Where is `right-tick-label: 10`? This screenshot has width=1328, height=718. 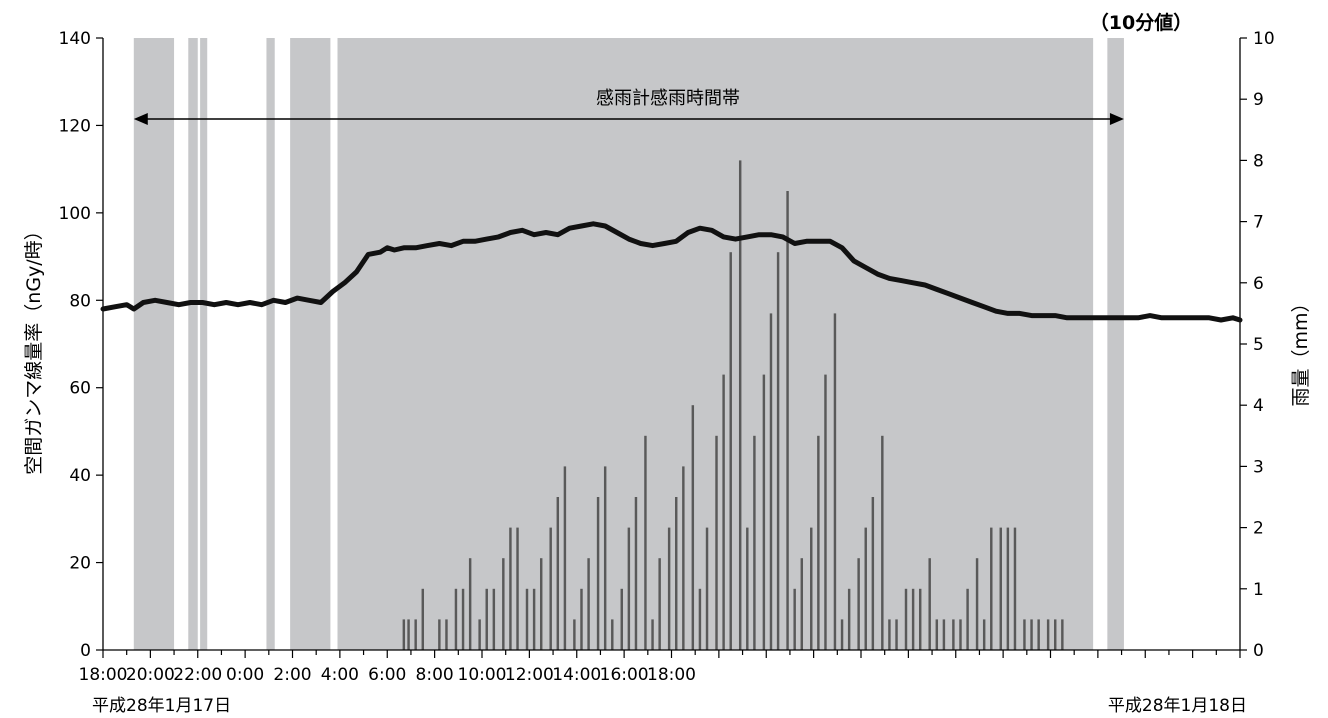 right-tick-label: 10 is located at coordinates (1264, 39).